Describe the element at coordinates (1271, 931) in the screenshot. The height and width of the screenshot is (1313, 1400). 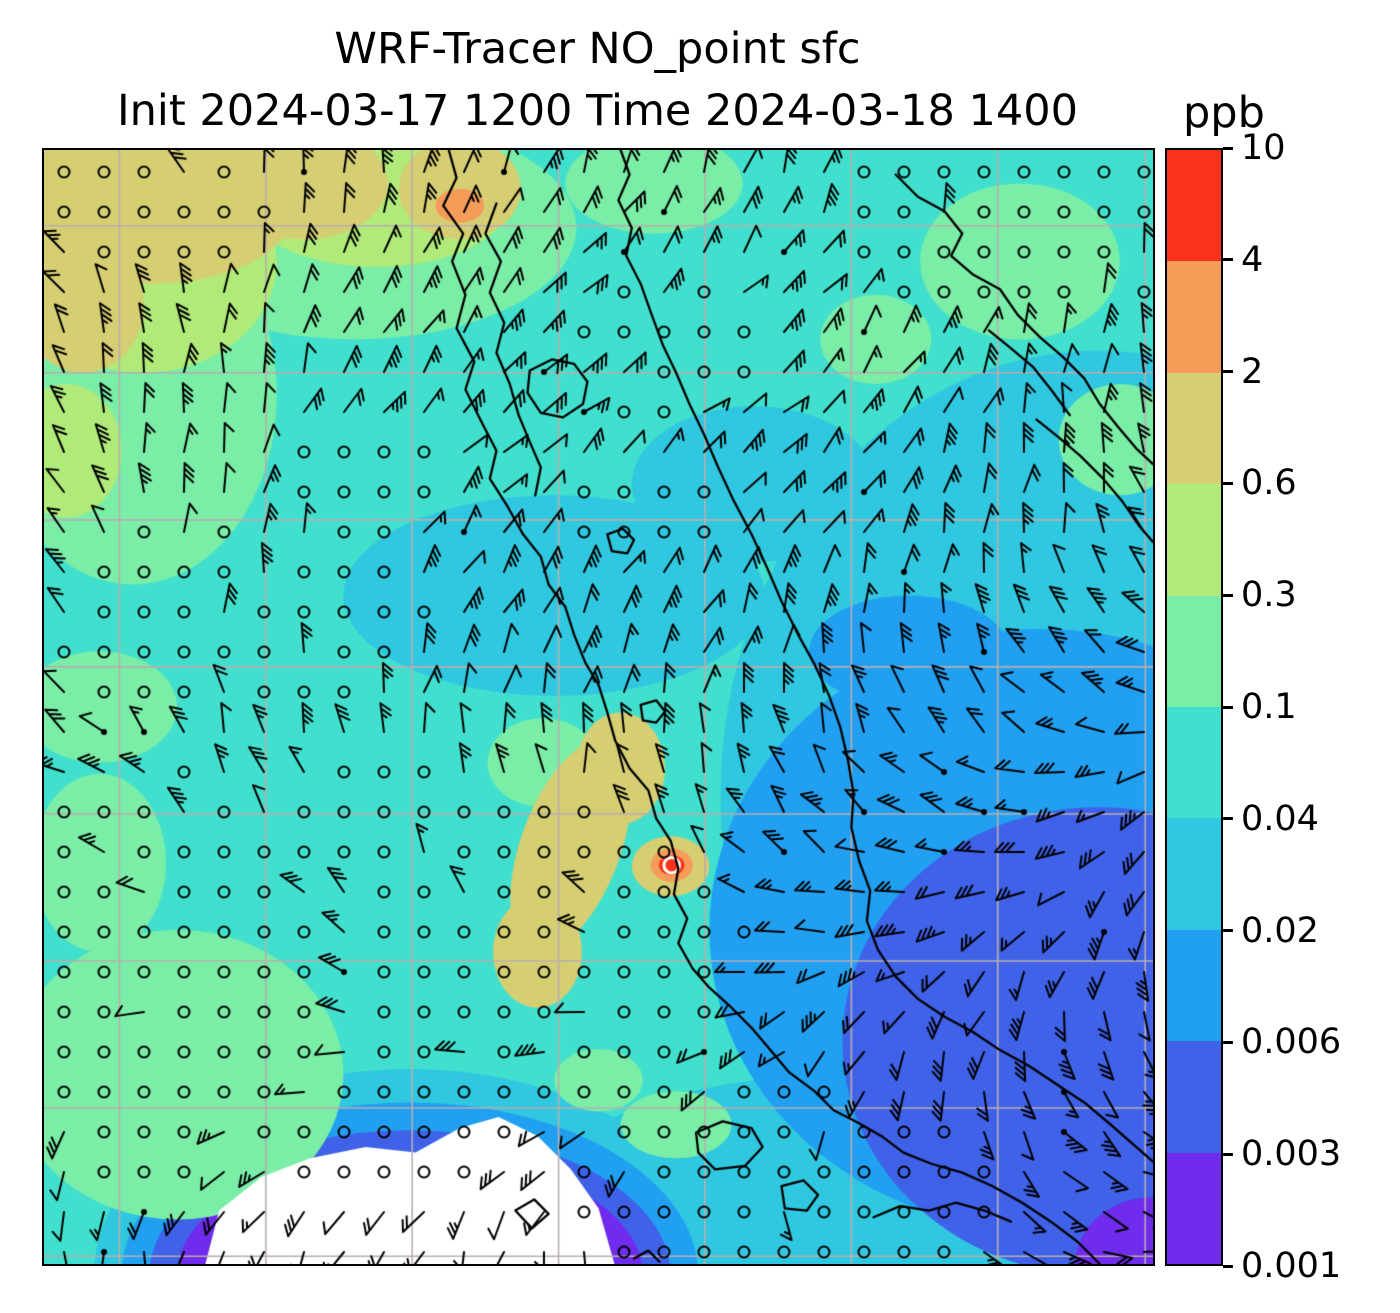
I see `colorbar-tick-label: 0.02` at that location.